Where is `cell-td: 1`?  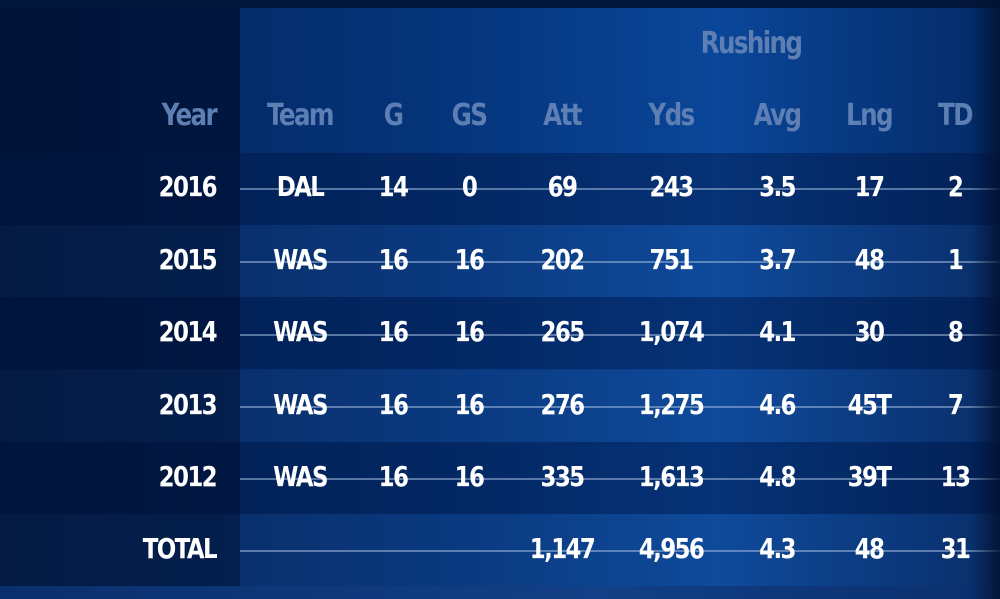
cell-td: 1 is located at coordinates (955, 259).